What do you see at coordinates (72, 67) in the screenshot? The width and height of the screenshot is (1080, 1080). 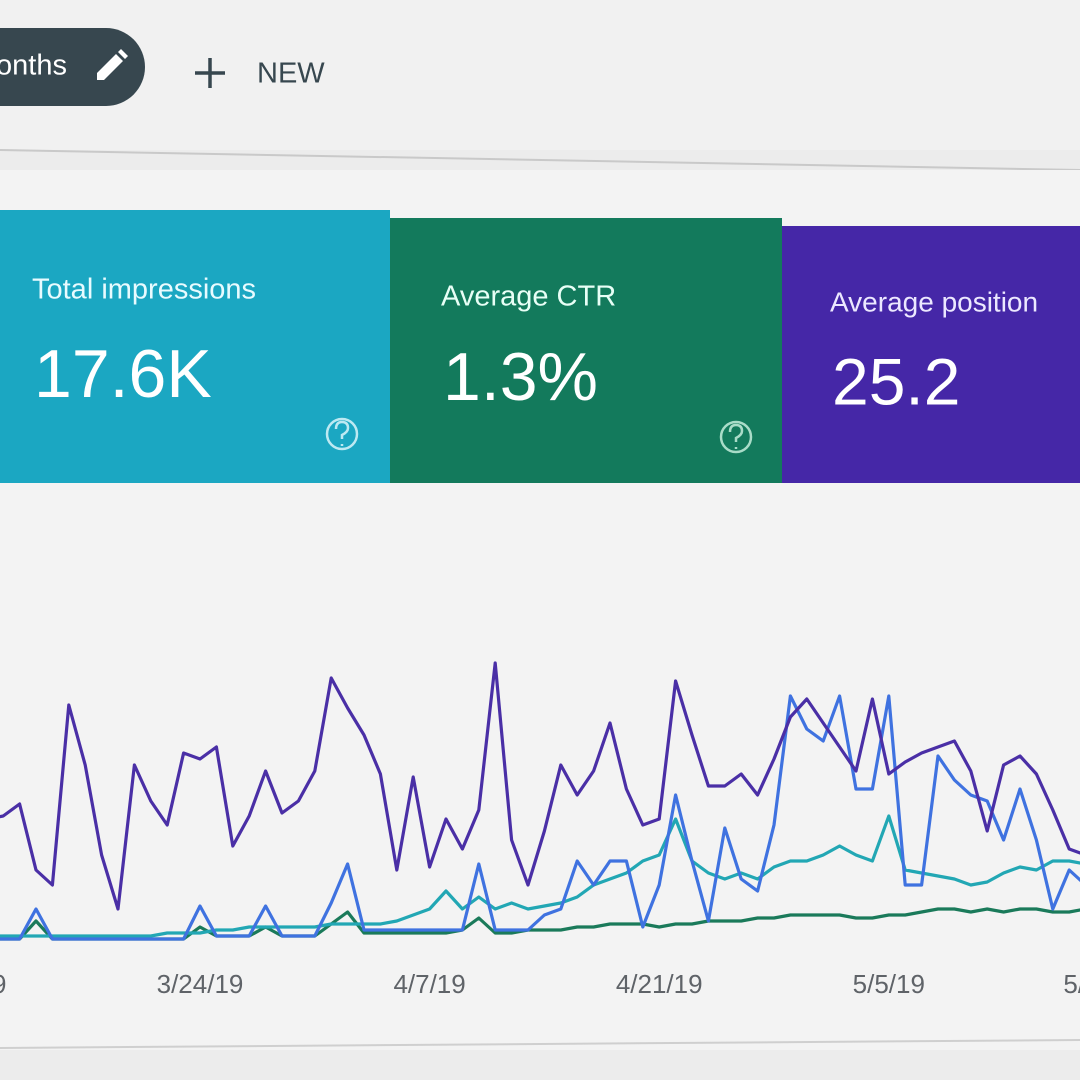 I see `date-chip` at bounding box center [72, 67].